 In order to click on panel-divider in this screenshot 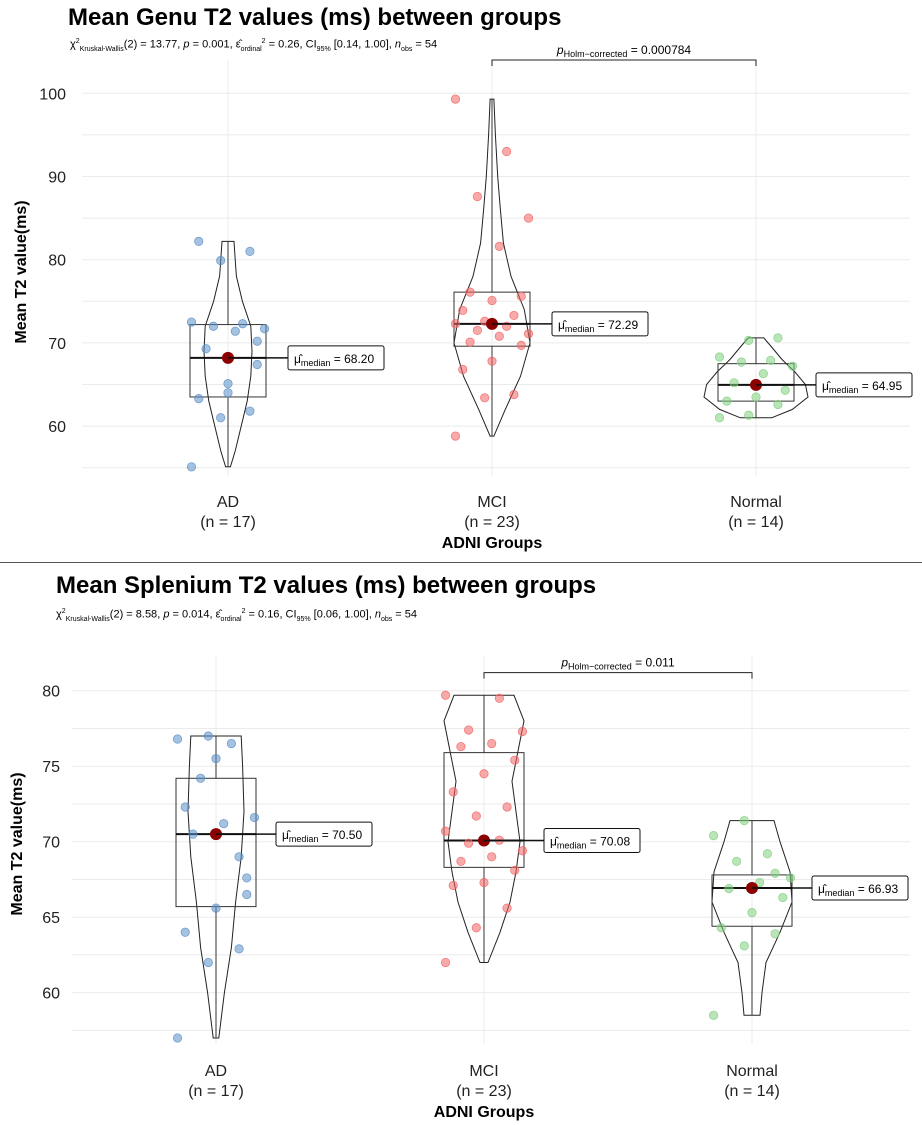, I will do `click(461, 562)`.